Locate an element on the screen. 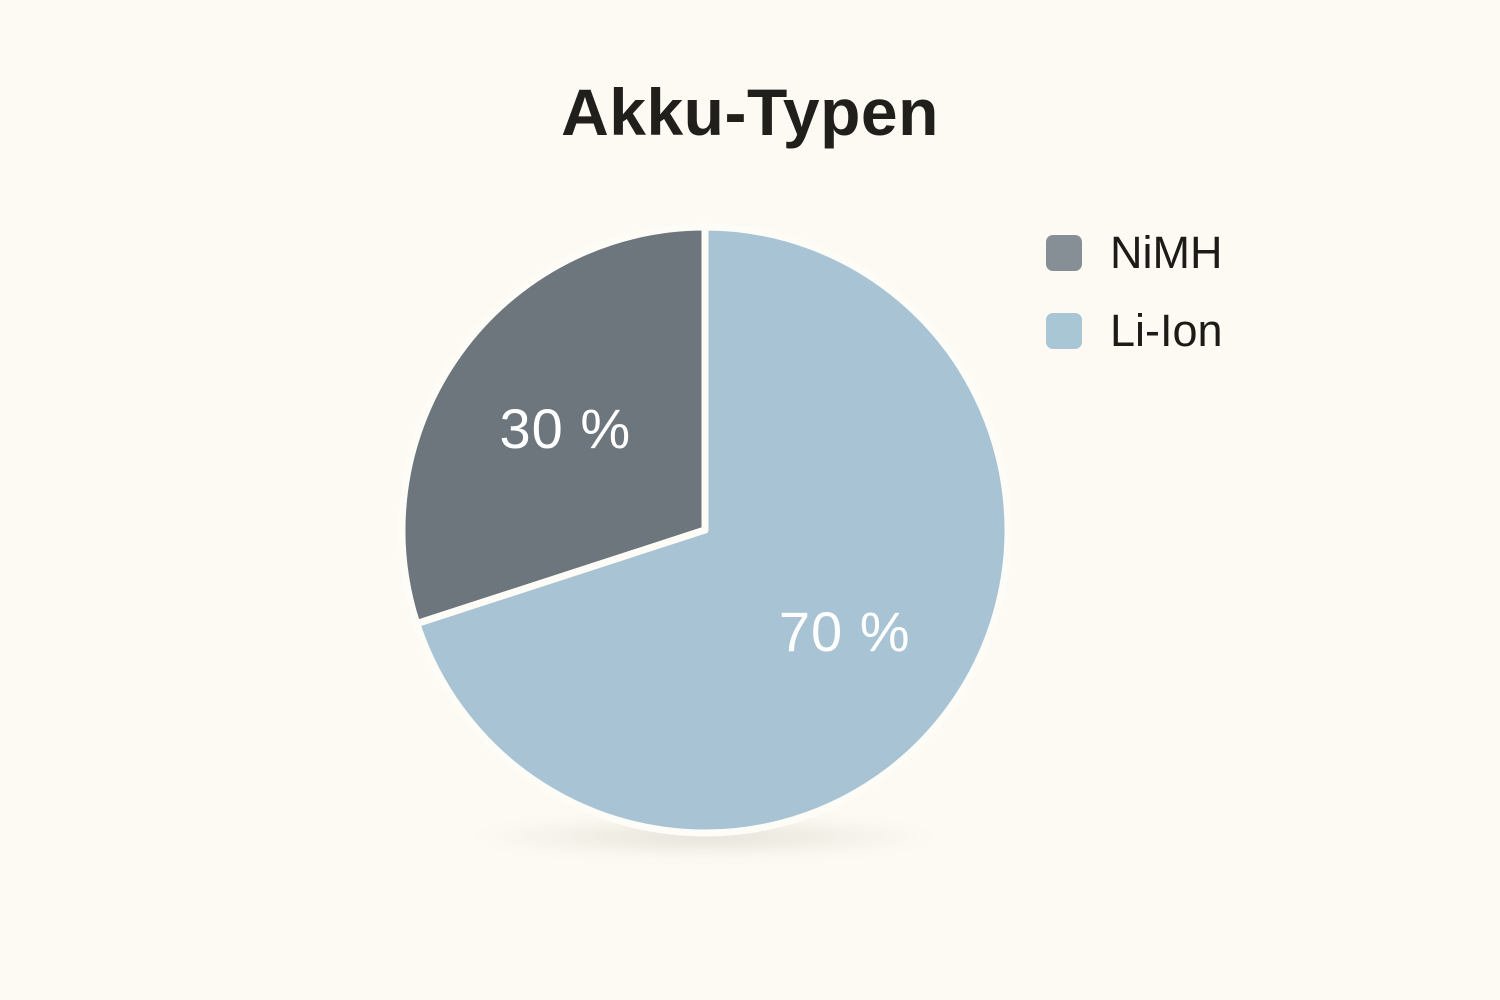 The width and height of the screenshot is (1500, 1000). legend-swatch-li-ion-icon is located at coordinates (1064, 330).